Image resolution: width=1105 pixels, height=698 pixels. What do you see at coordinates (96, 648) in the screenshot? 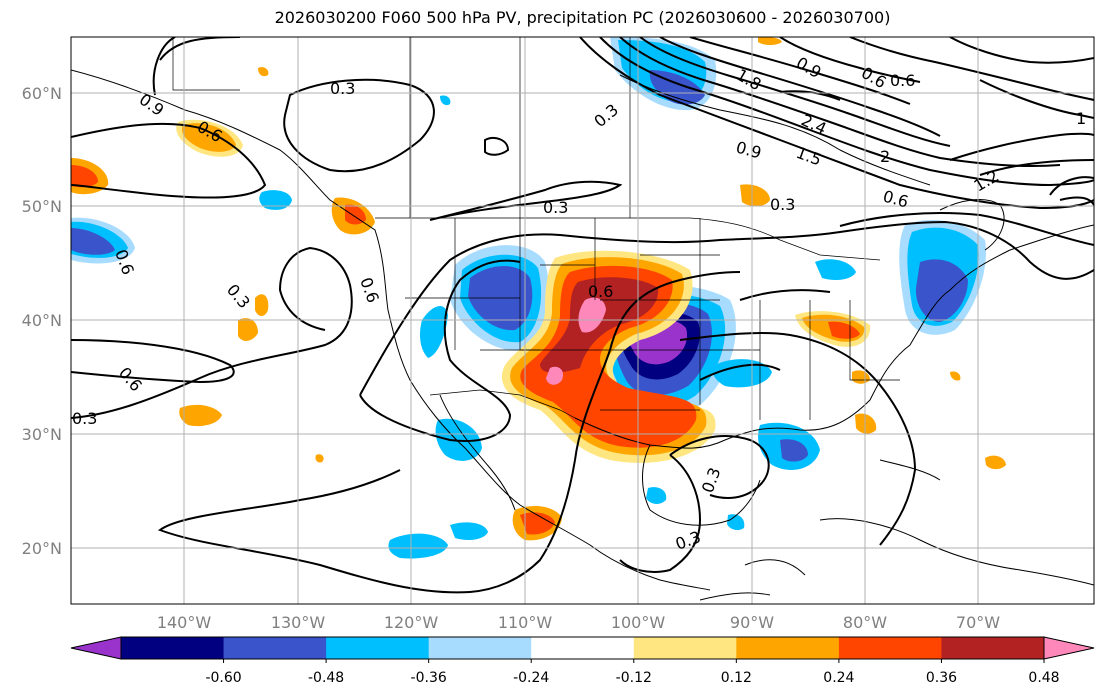
I see `colorbar-extension-low` at bounding box center [96, 648].